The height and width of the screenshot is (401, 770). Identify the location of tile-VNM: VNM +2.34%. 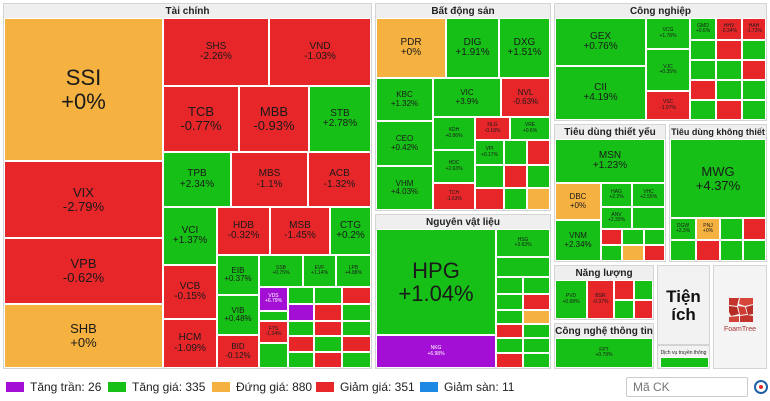
(578, 240).